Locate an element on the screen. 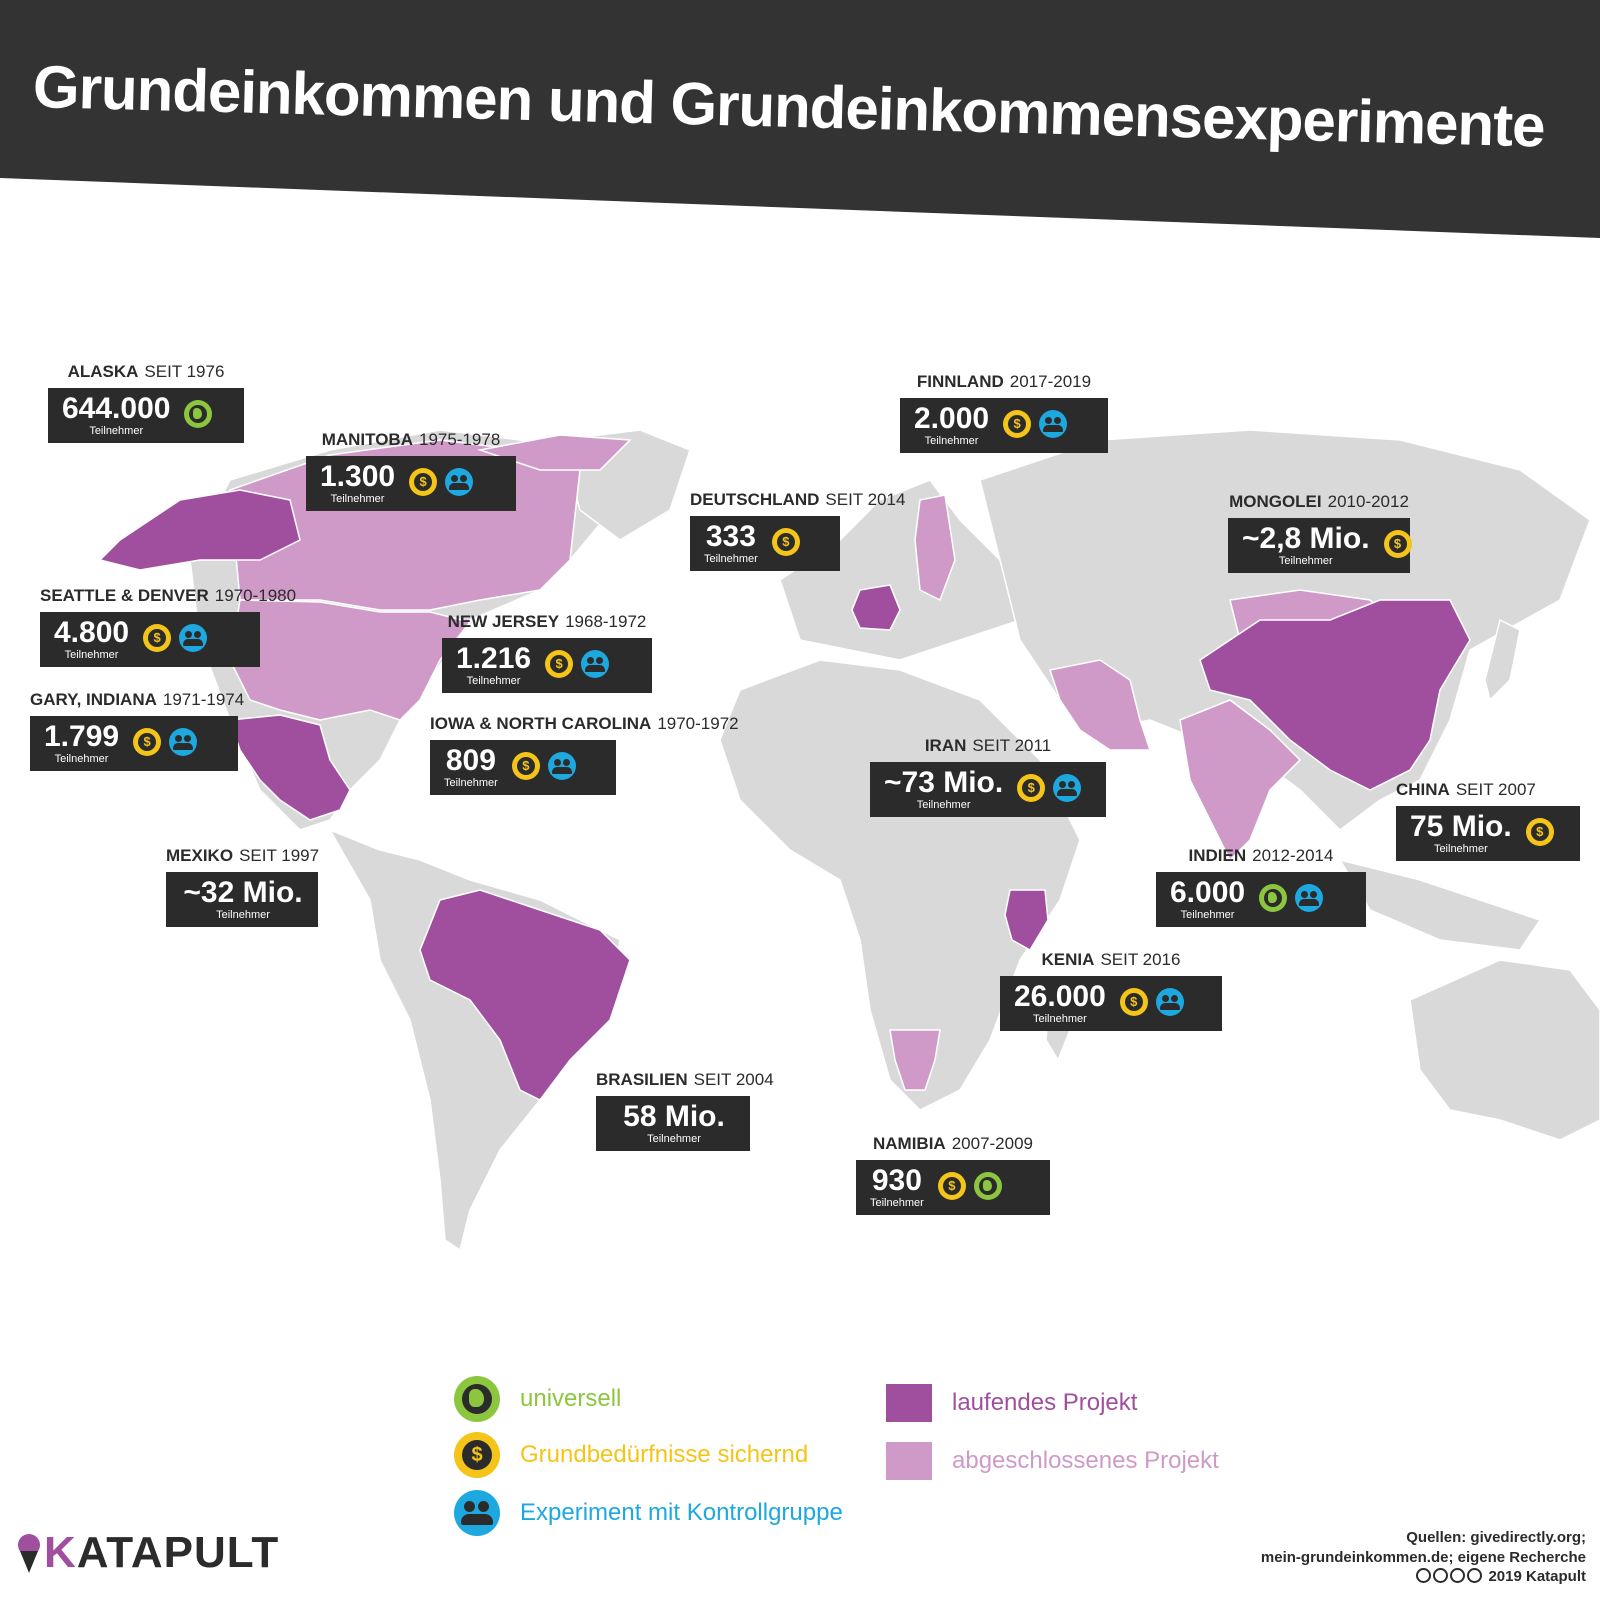 This screenshot has width=1600, height=1600. callout-iran: IRAN SEIT 2011 ~73 Mio. Teilnehmer is located at coordinates (988, 776).